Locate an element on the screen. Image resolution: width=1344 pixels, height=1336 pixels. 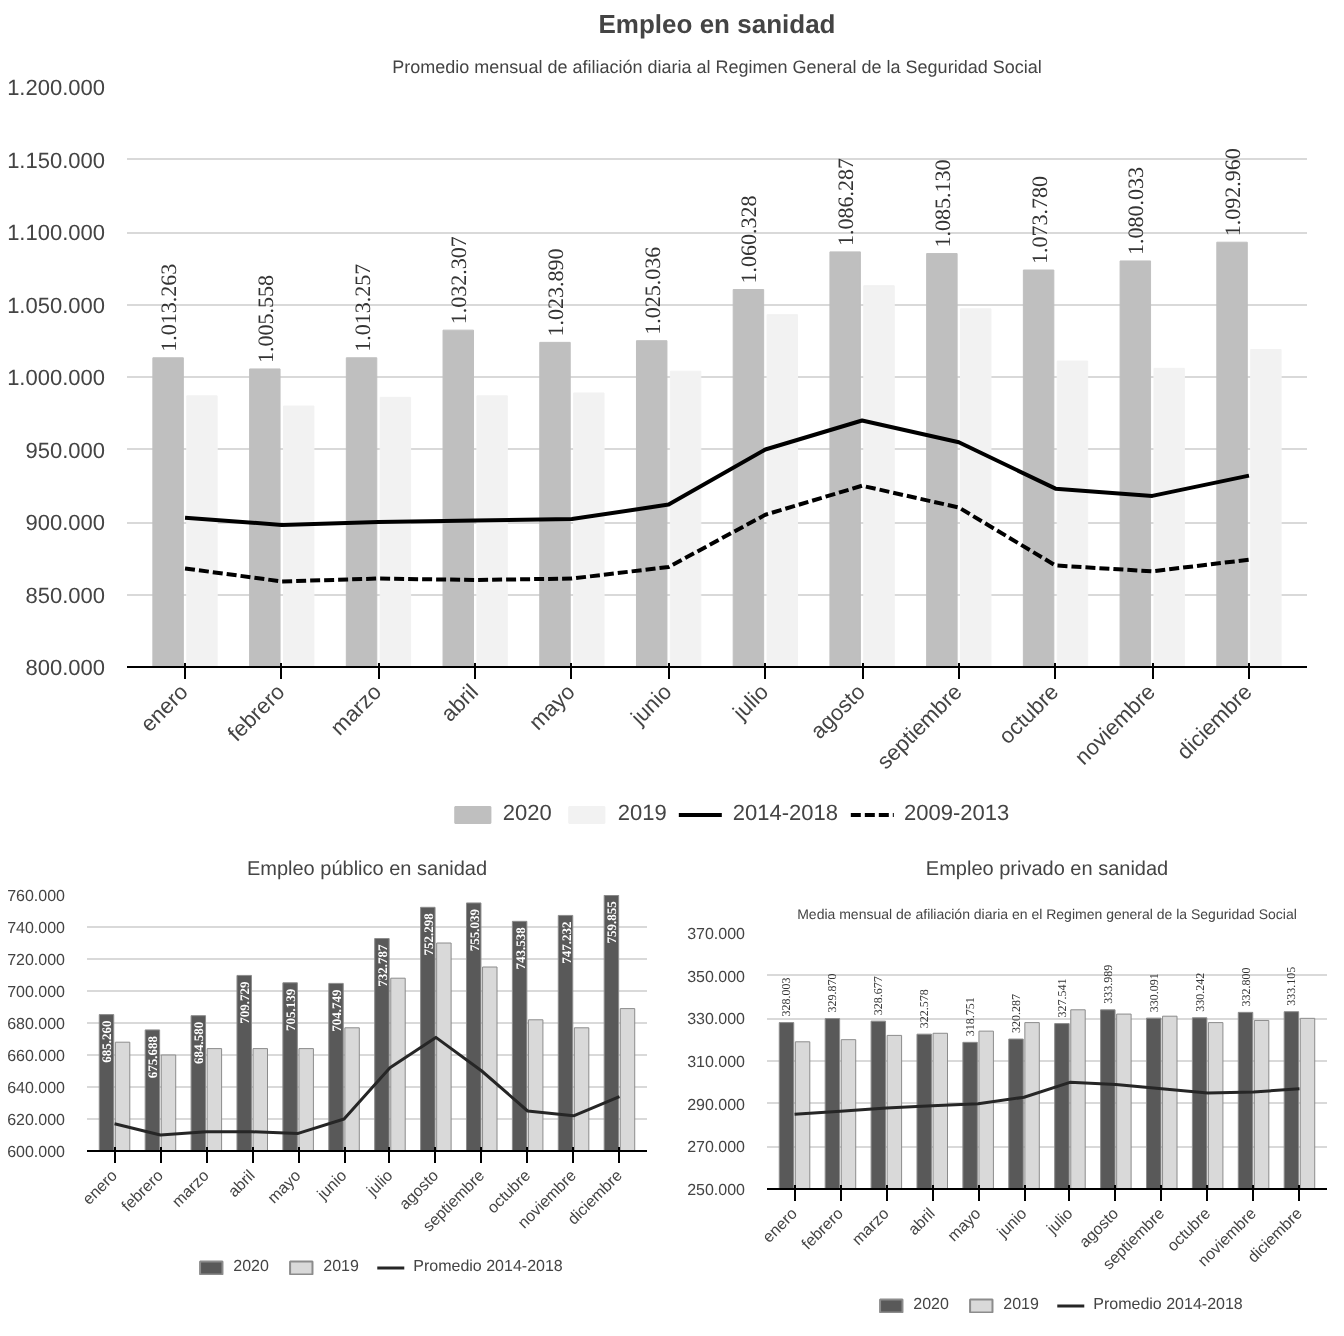
y-tick-label: 330.000 is located at coordinates (717, 1019).